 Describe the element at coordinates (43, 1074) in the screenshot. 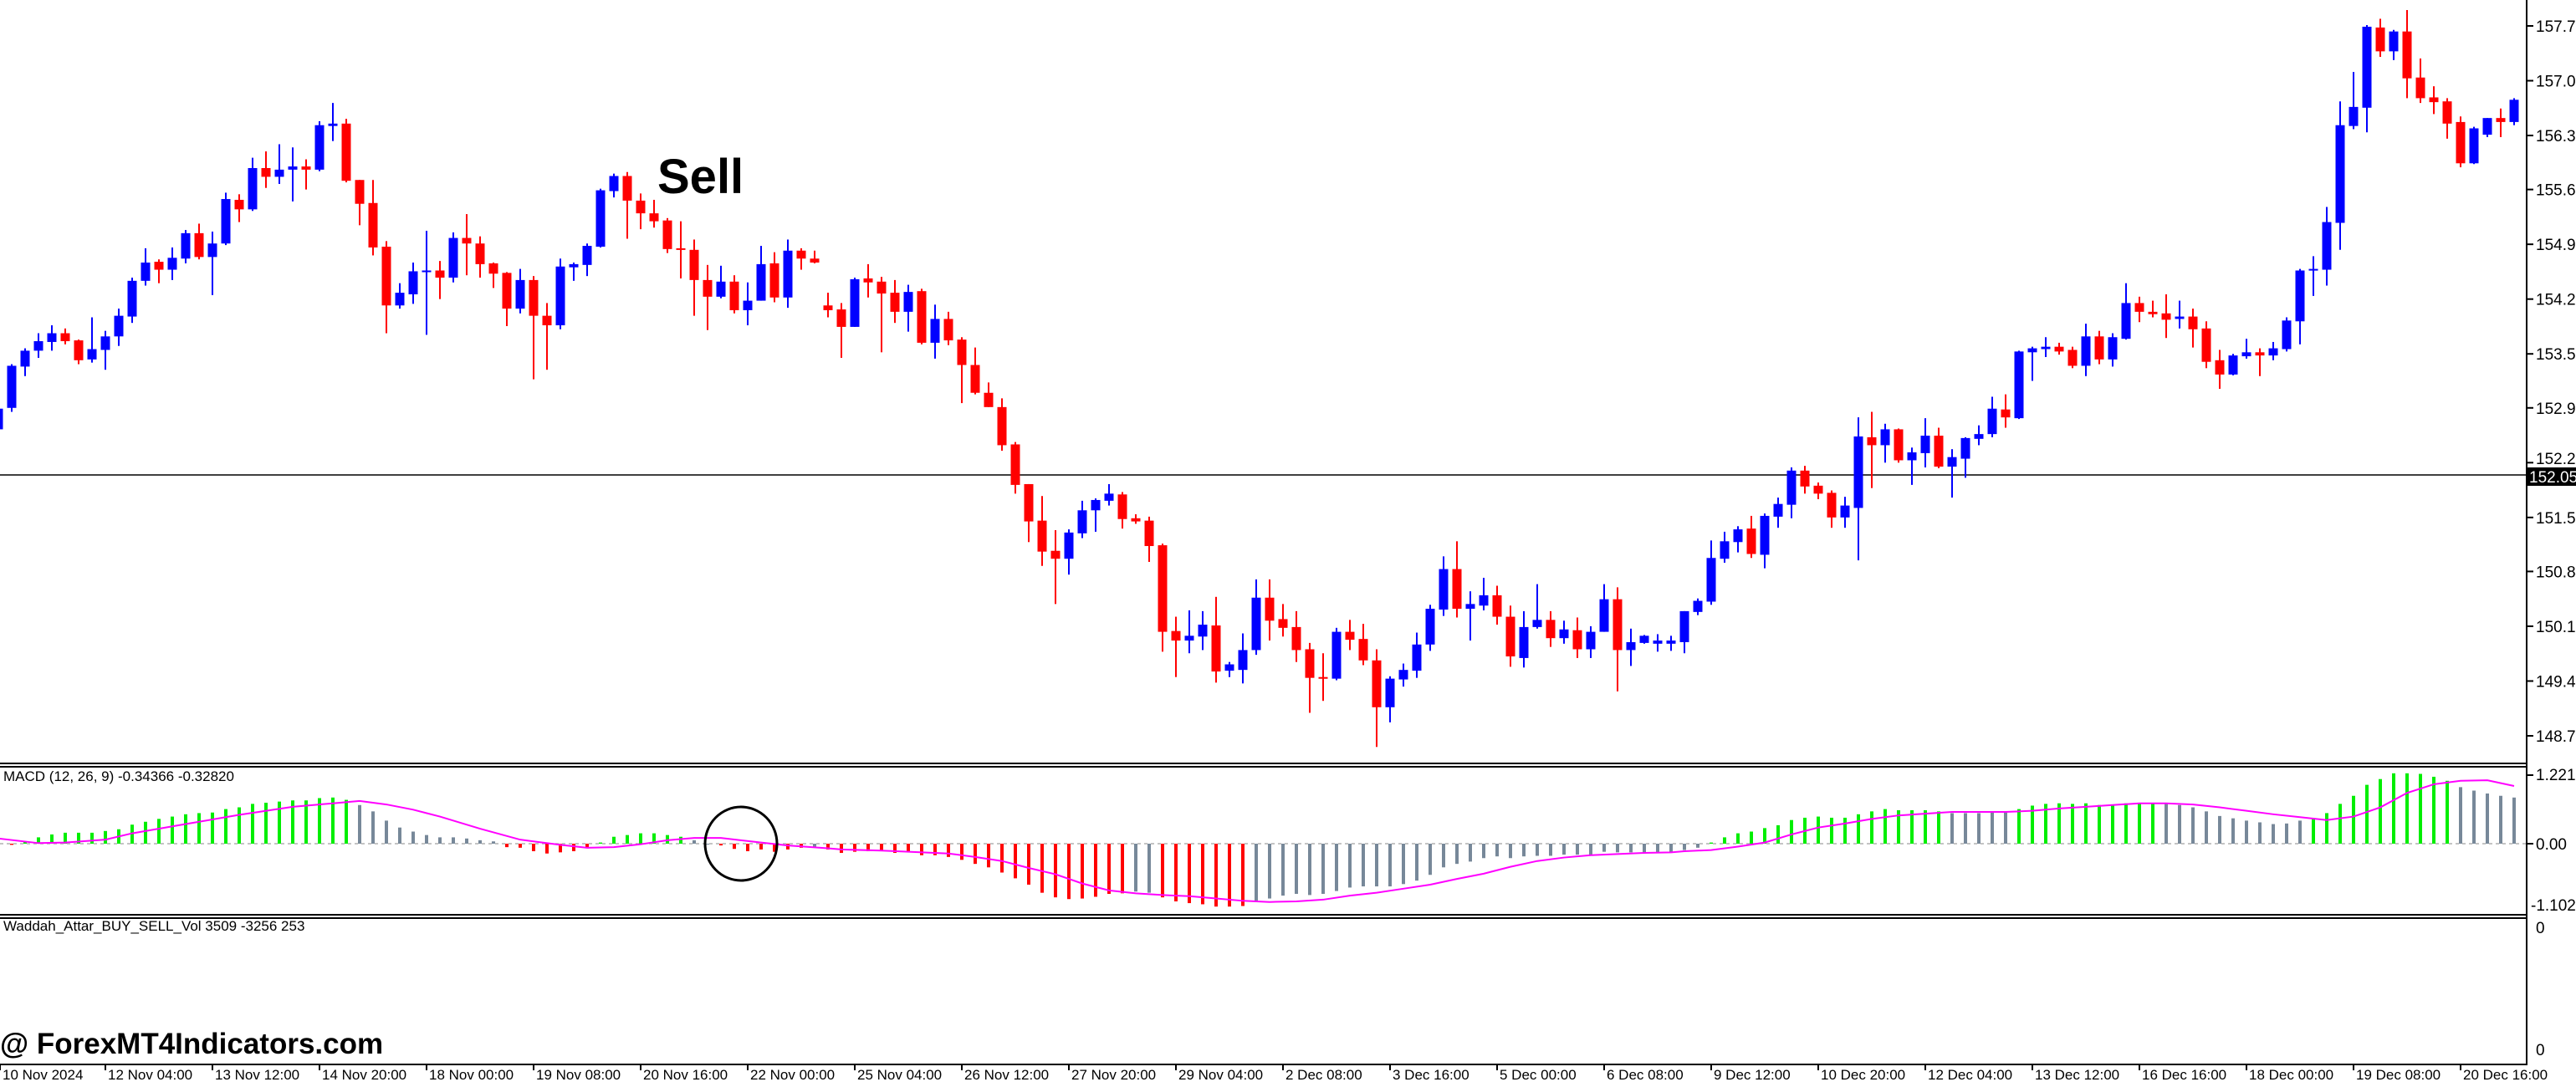

I see `time-axis-label: 10 Nov 2024` at that location.